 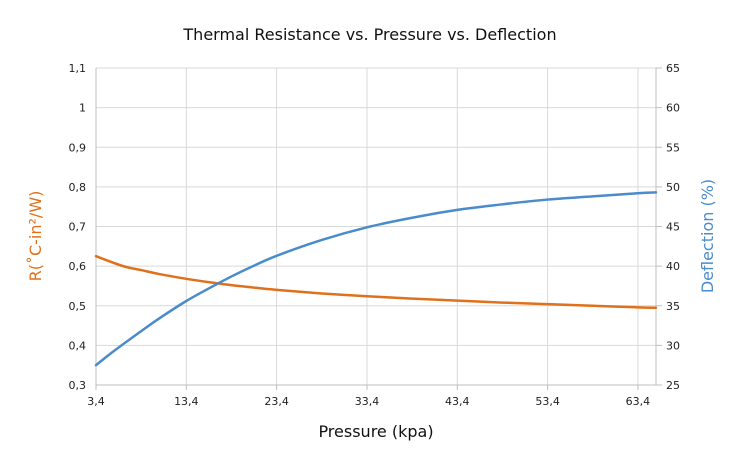 What do you see at coordinates (78, 345) in the screenshot?
I see `y-left-tick-label: 0,4` at bounding box center [78, 345].